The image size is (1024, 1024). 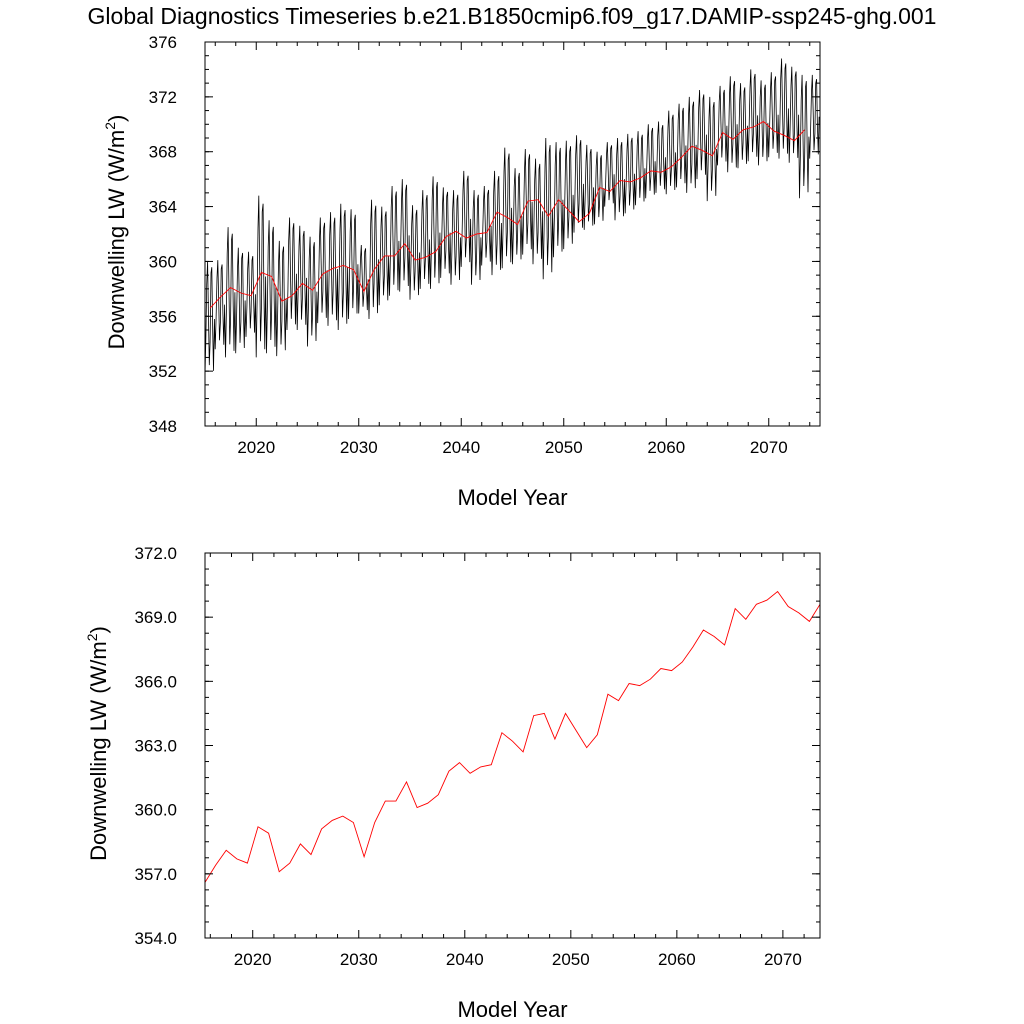 I want to click on y-tick-label: 357.0, so click(x=155, y=874).